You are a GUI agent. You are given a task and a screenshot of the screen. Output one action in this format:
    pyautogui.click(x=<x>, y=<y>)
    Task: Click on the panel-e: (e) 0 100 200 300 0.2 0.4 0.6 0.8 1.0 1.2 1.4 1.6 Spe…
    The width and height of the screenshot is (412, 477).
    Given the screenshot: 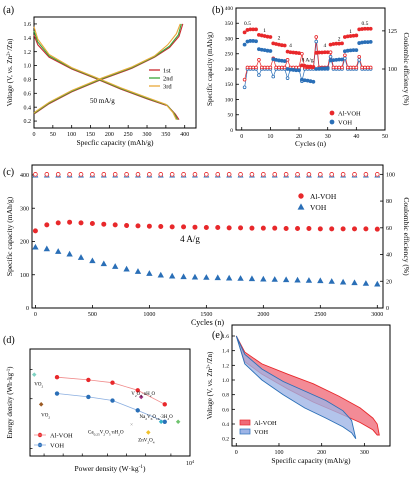 What is the action you would take?
    pyautogui.click(x=298, y=394)
    